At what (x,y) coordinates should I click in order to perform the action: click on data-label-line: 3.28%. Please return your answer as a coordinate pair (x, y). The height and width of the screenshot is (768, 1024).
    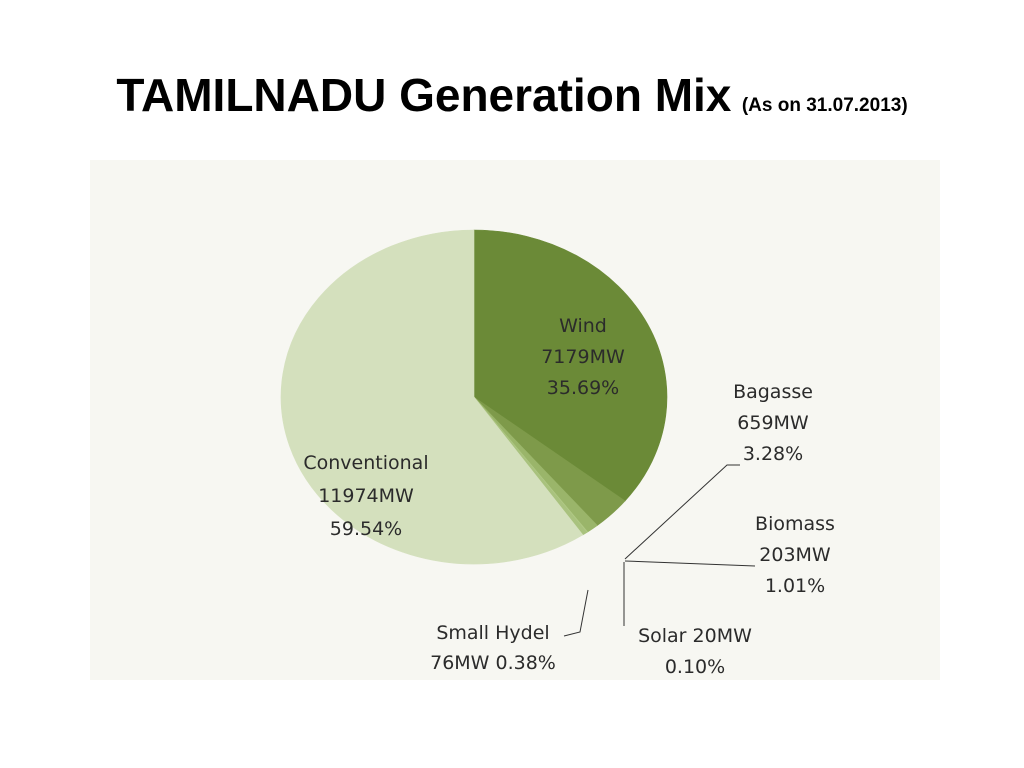
    Looking at the image, I should click on (773, 454).